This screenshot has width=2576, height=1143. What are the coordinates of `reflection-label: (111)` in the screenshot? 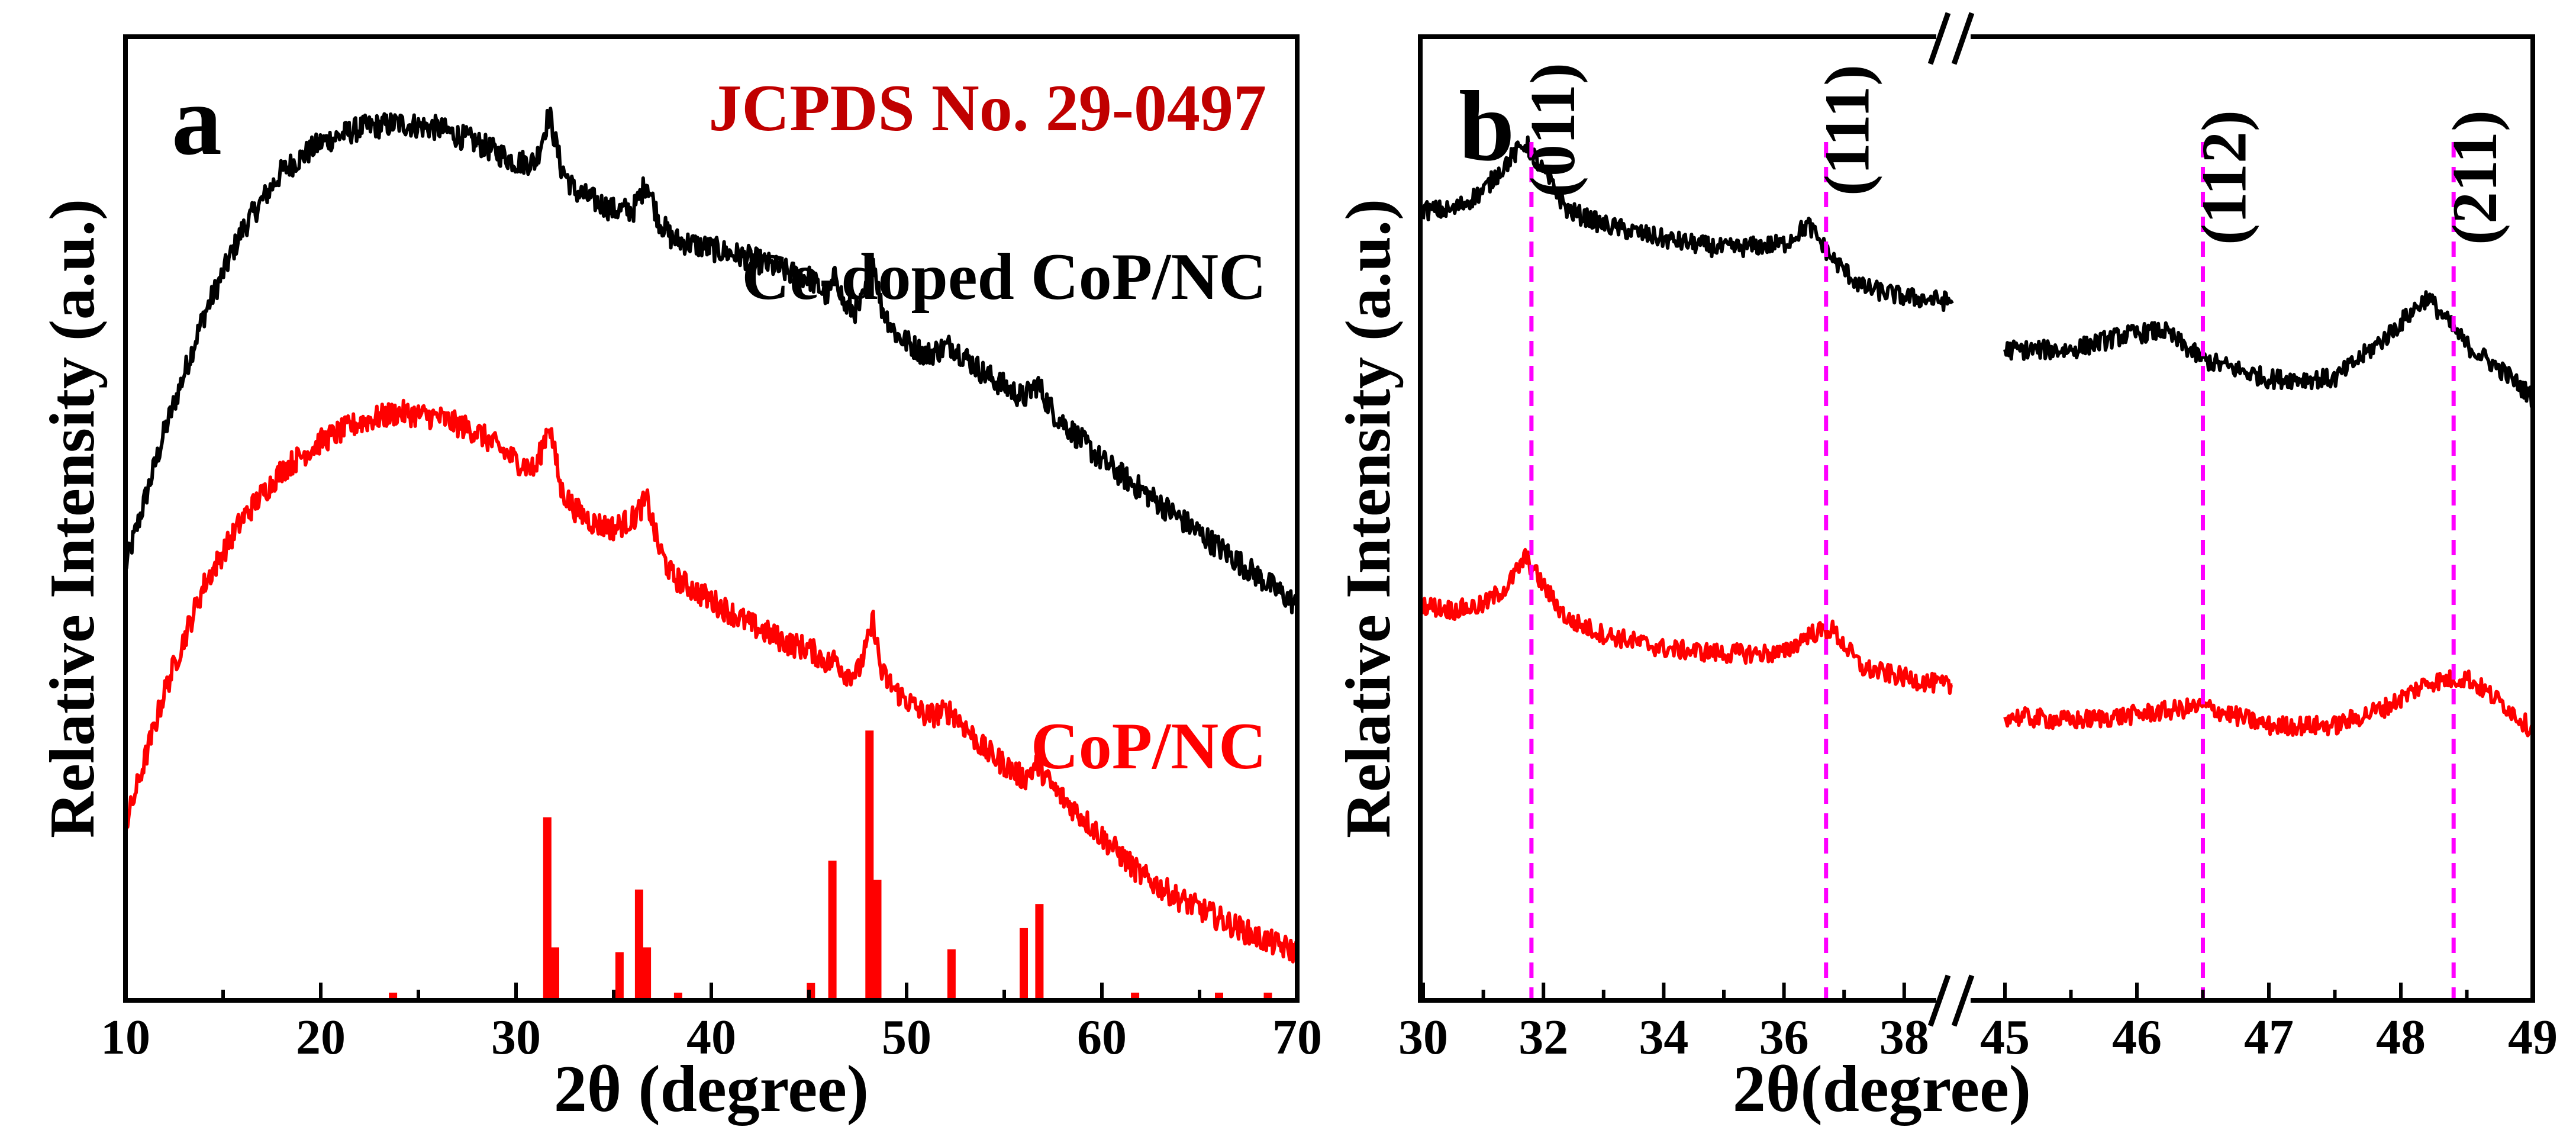 It's located at (1848, 130).